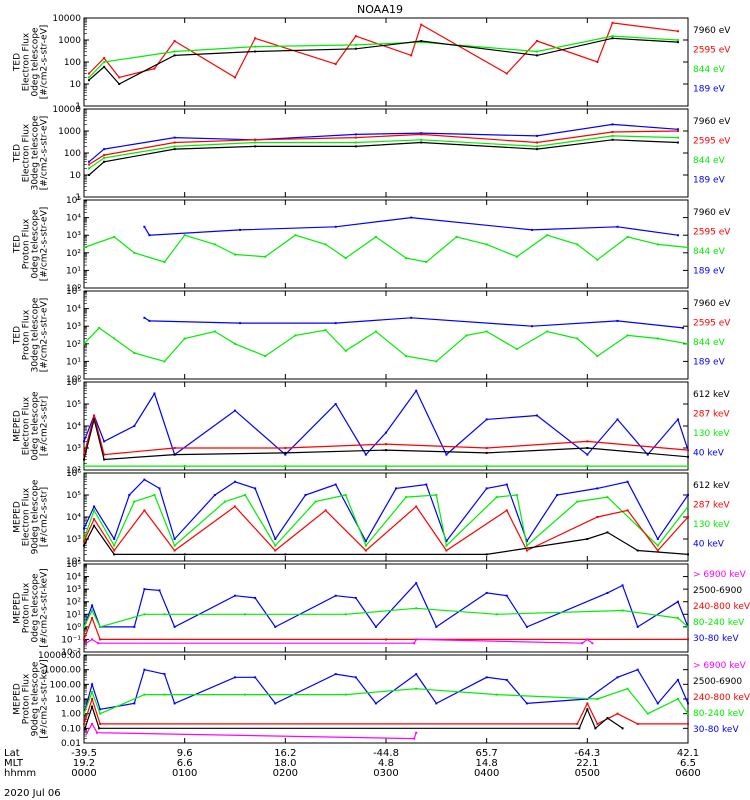 This screenshot has width=750, height=800. What do you see at coordinates (711, 505) in the screenshot?
I see `legend-entry: 287 keV` at bounding box center [711, 505].